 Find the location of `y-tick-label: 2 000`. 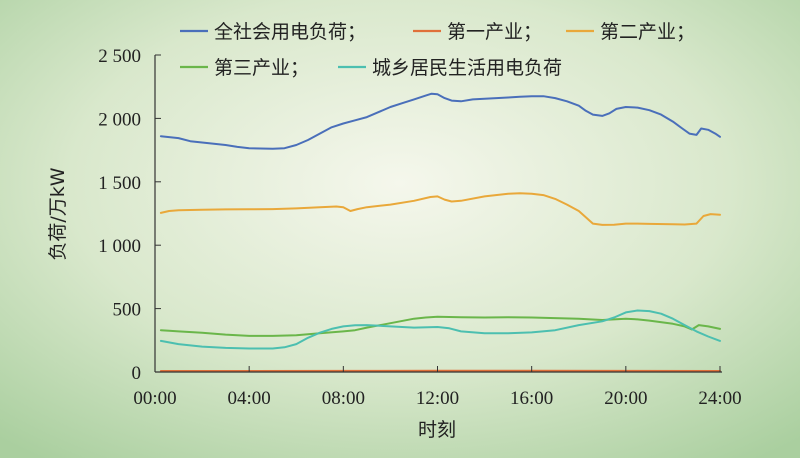

y-tick-label: 2 000 is located at coordinates (119, 119).